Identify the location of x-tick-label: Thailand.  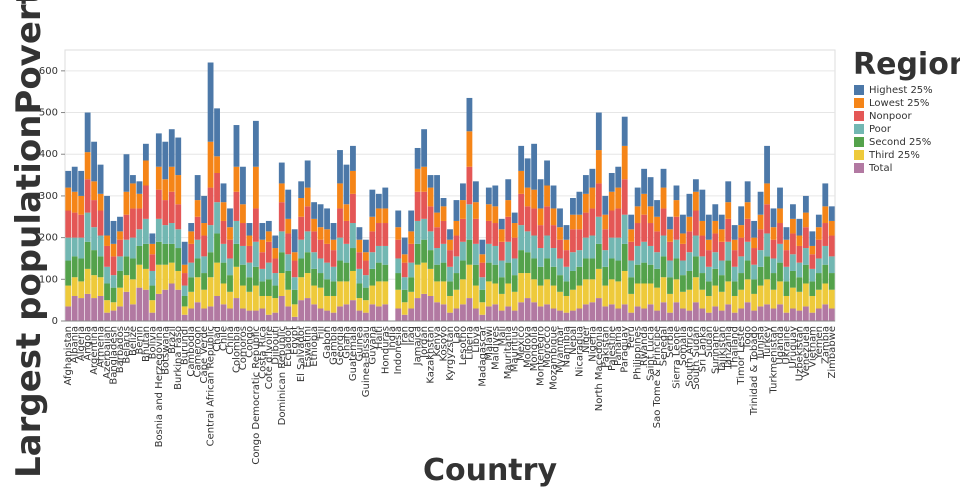
(735, 348).